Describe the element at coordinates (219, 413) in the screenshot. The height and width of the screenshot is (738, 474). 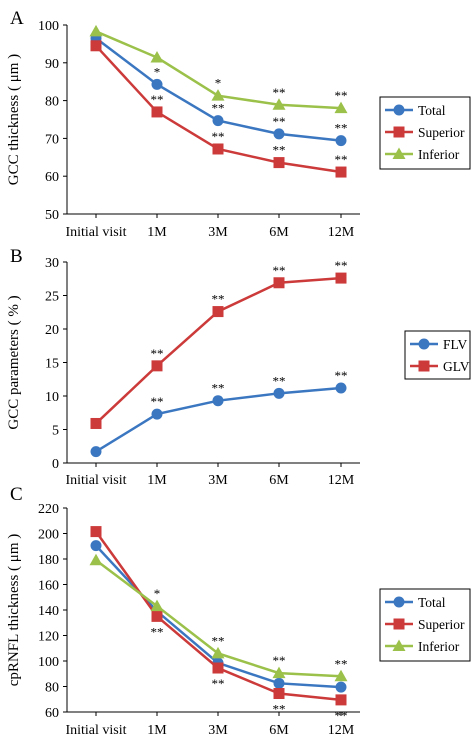
I see `series-flv: ** ** ** **` at that location.